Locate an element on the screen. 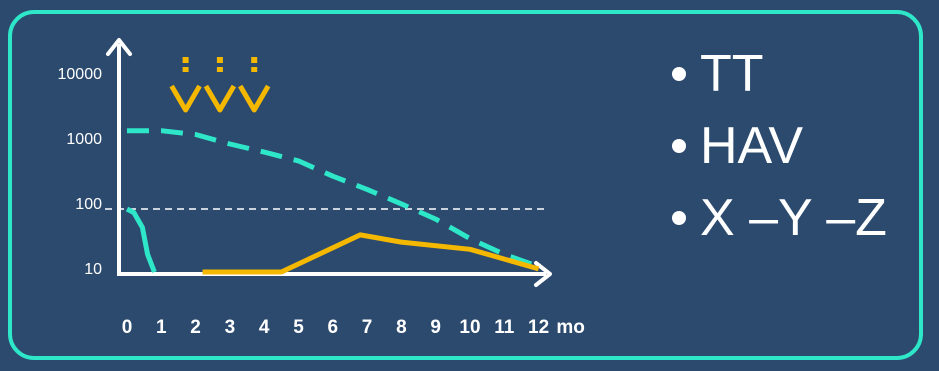 Image resolution: width=939 pixels, height=371 pixels. x-axis-arrowhead is located at coordinates (543, 274).